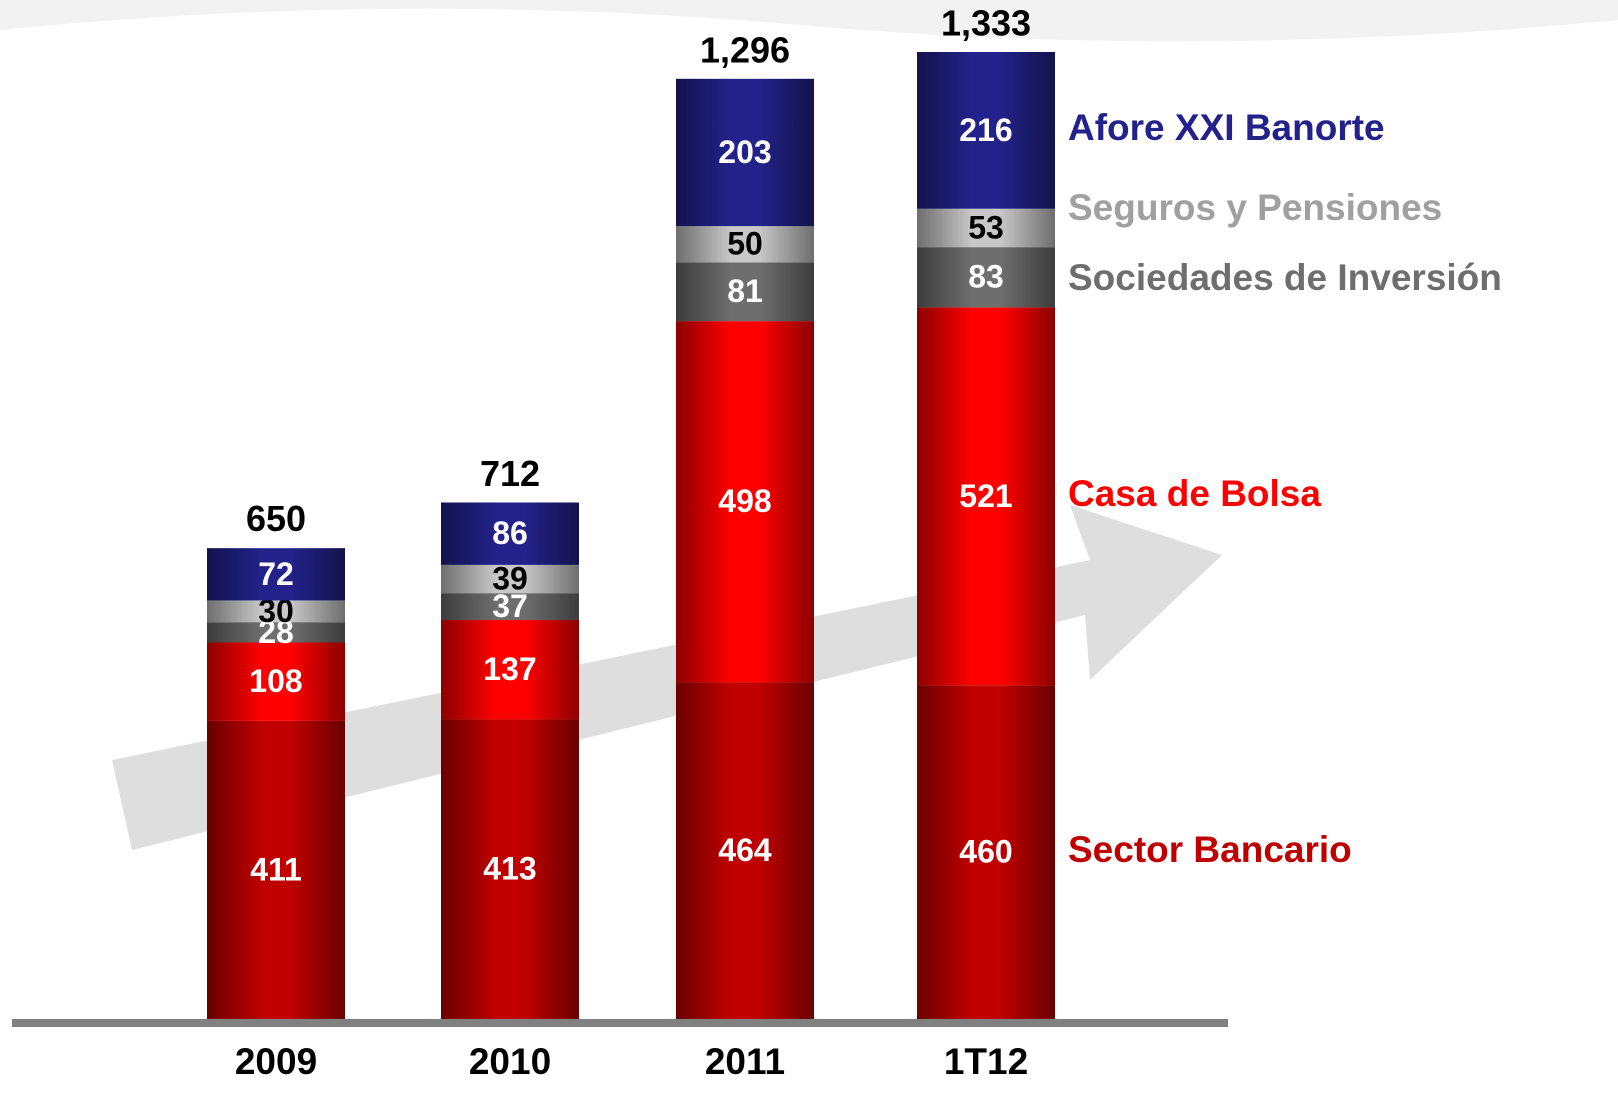  I want to click on legend-label: Casa de Bolsa, so click(1194, 493).